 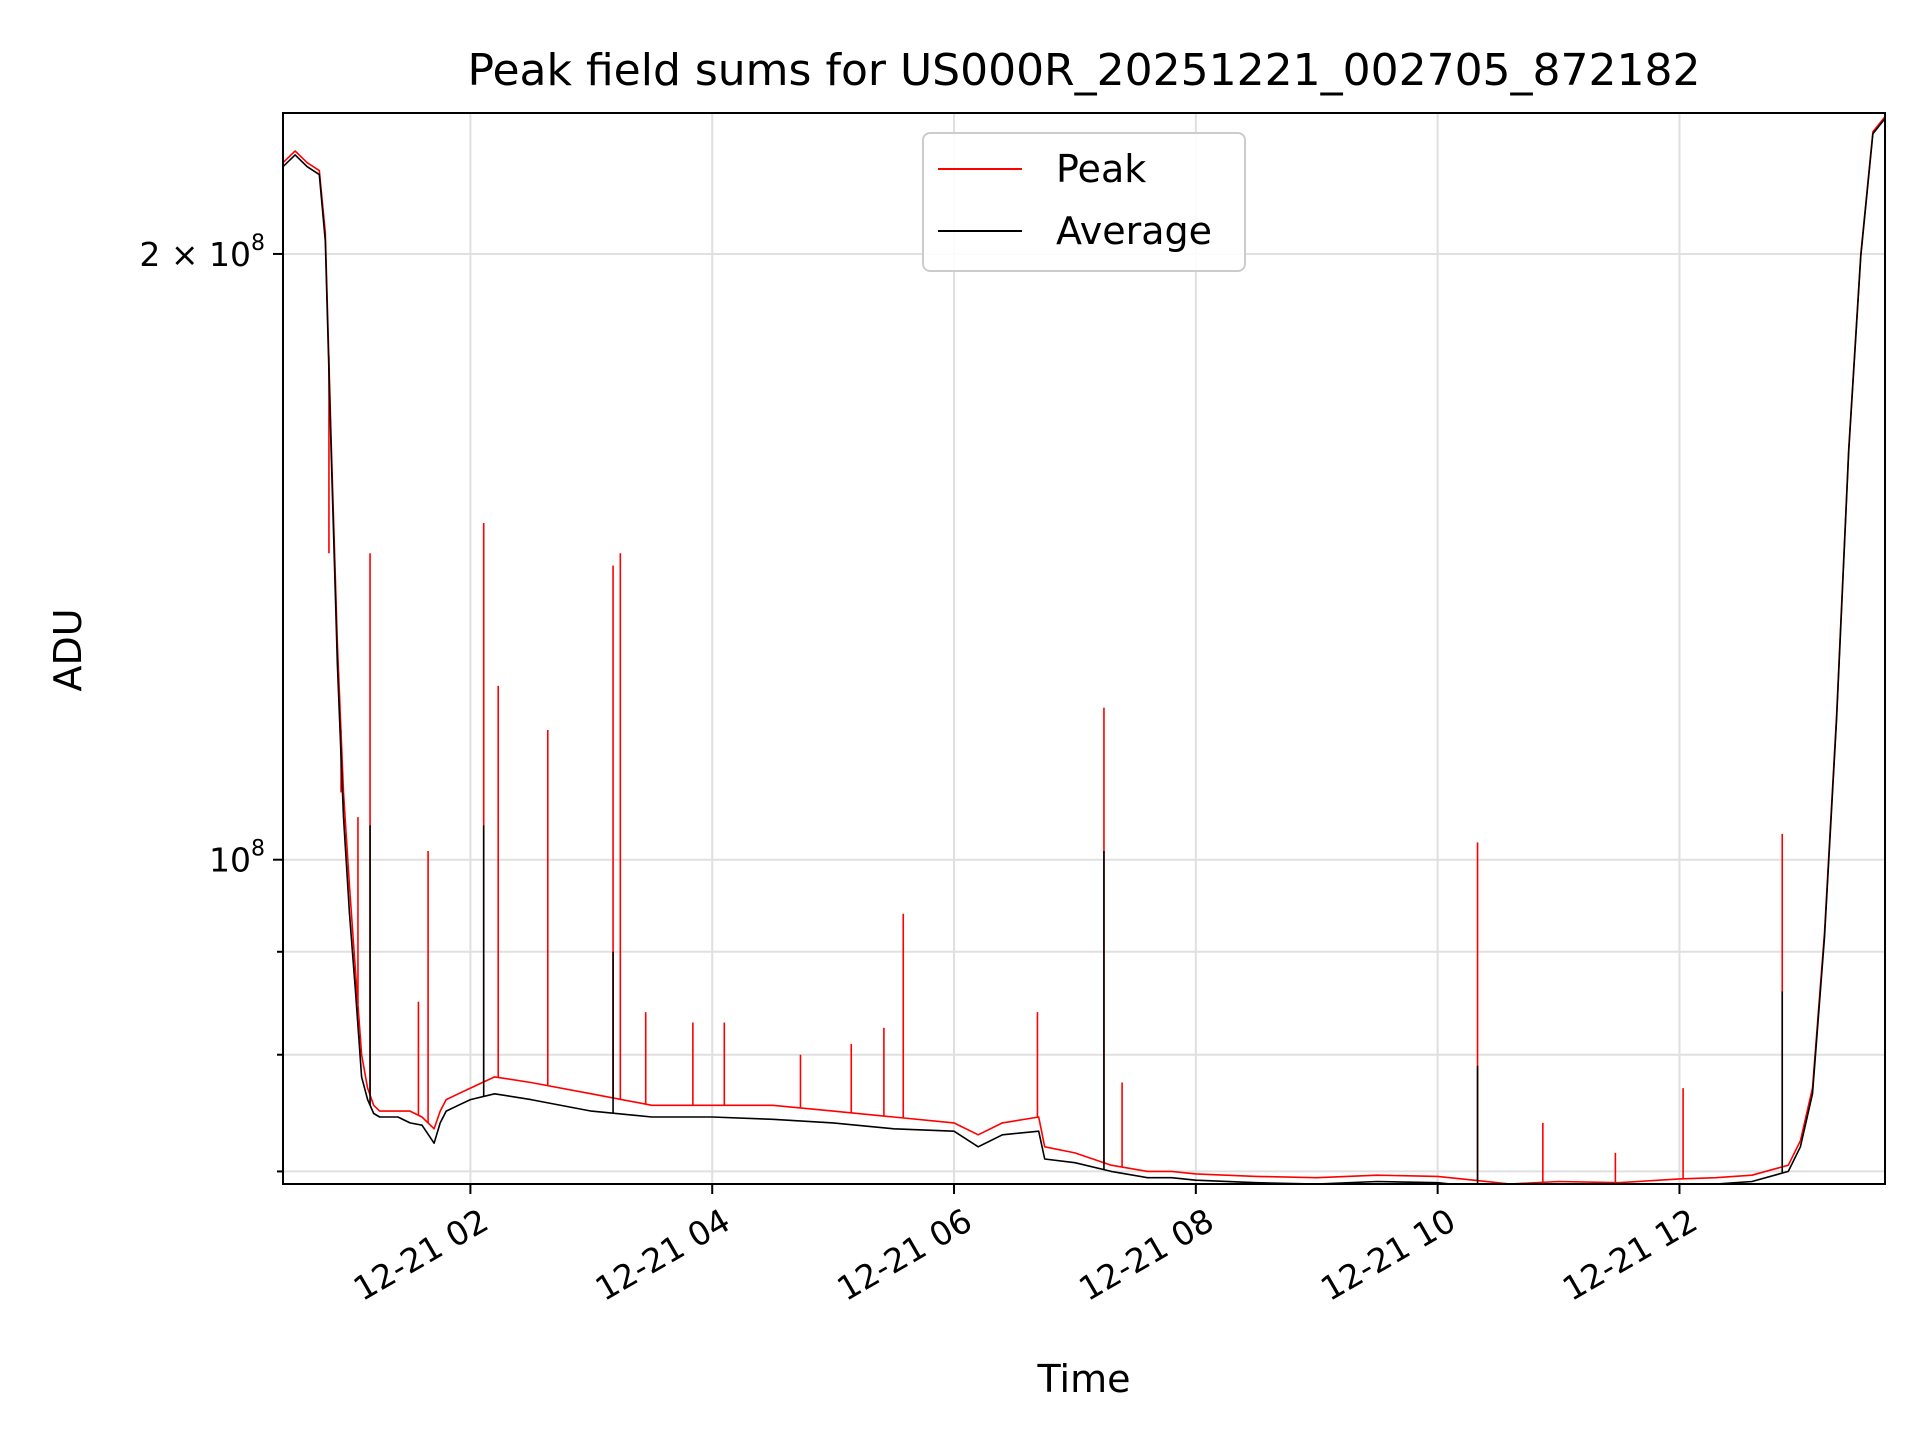 What do you see at coordinates (237, 858) in the screenshot?
I see `y-tick-label: 108` at bounding box center [237, 858].